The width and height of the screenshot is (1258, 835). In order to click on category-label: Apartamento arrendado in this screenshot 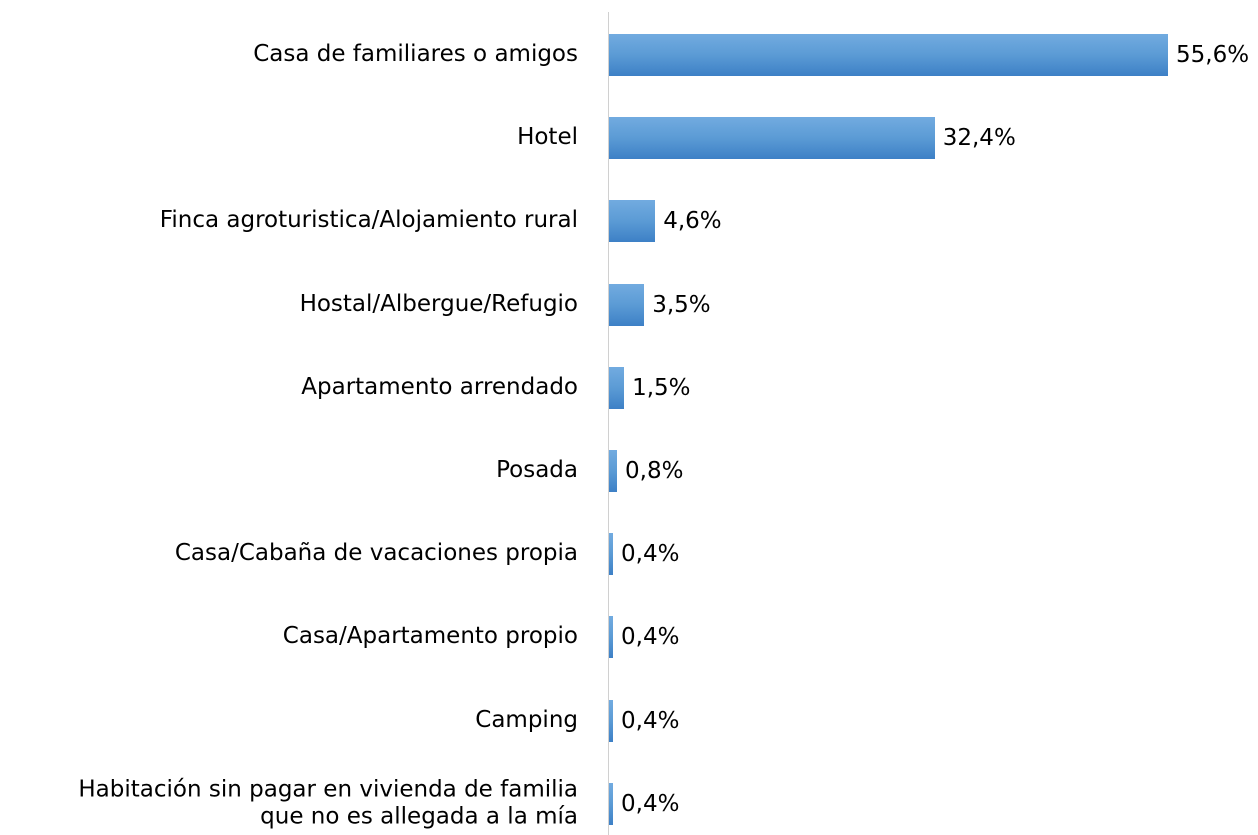, I will do `click(439, 387)`.